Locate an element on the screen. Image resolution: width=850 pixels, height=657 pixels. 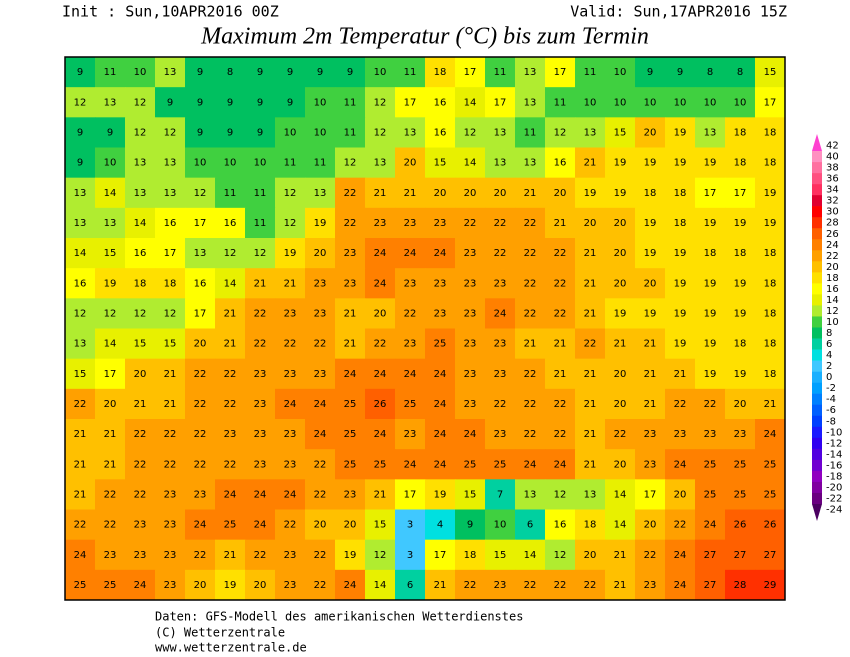
legend-swatch is located at coordinates (817, 278).